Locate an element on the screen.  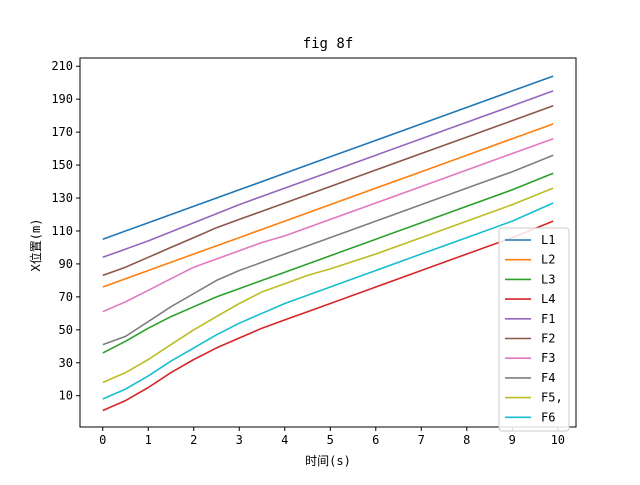
x-tick-label: 4 is located at coordinates (284, 440).